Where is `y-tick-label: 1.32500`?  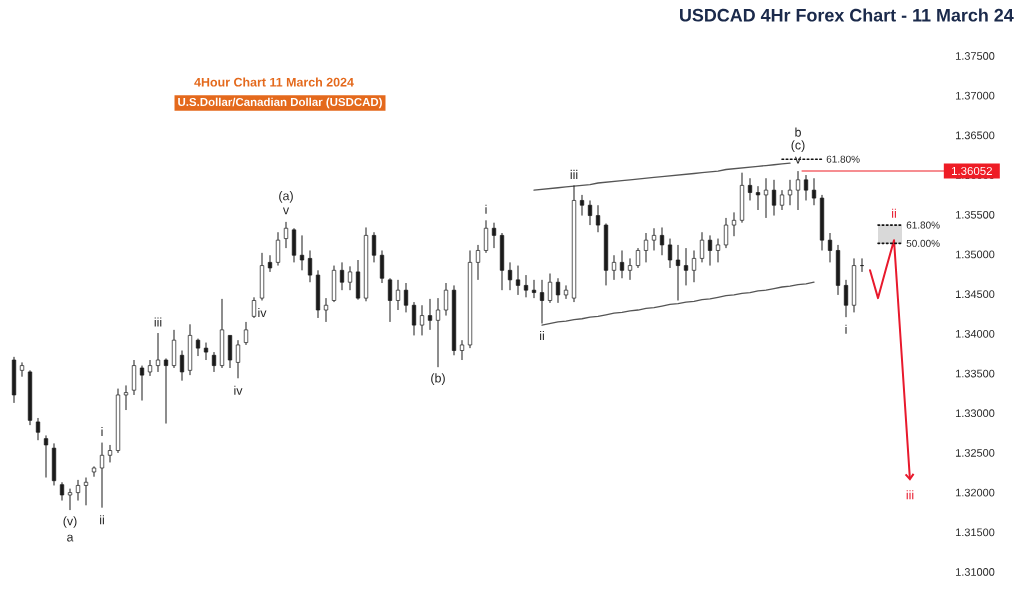 y-tick-label: 1.32500 is located at coordinates (975, 453).